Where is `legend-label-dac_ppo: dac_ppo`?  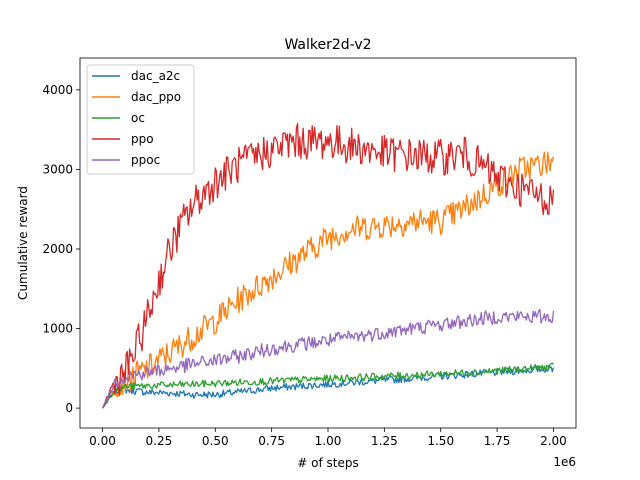 legend-label-dac_ppo: dac_ppo is located at coordinates (156, 97).